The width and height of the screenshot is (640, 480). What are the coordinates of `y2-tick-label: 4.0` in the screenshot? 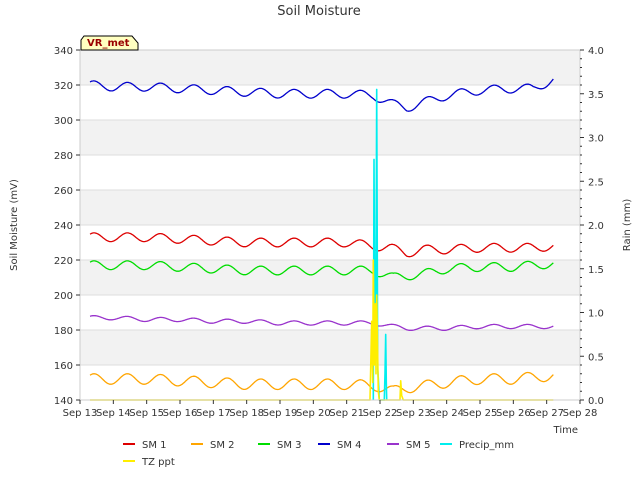 It's located at (596, 51).